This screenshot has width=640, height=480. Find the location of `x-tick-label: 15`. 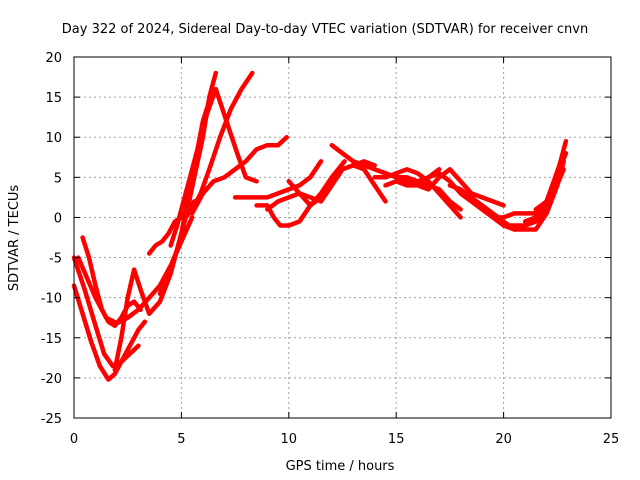

x-tick-label: 15 is located at coordinates (396, 439).